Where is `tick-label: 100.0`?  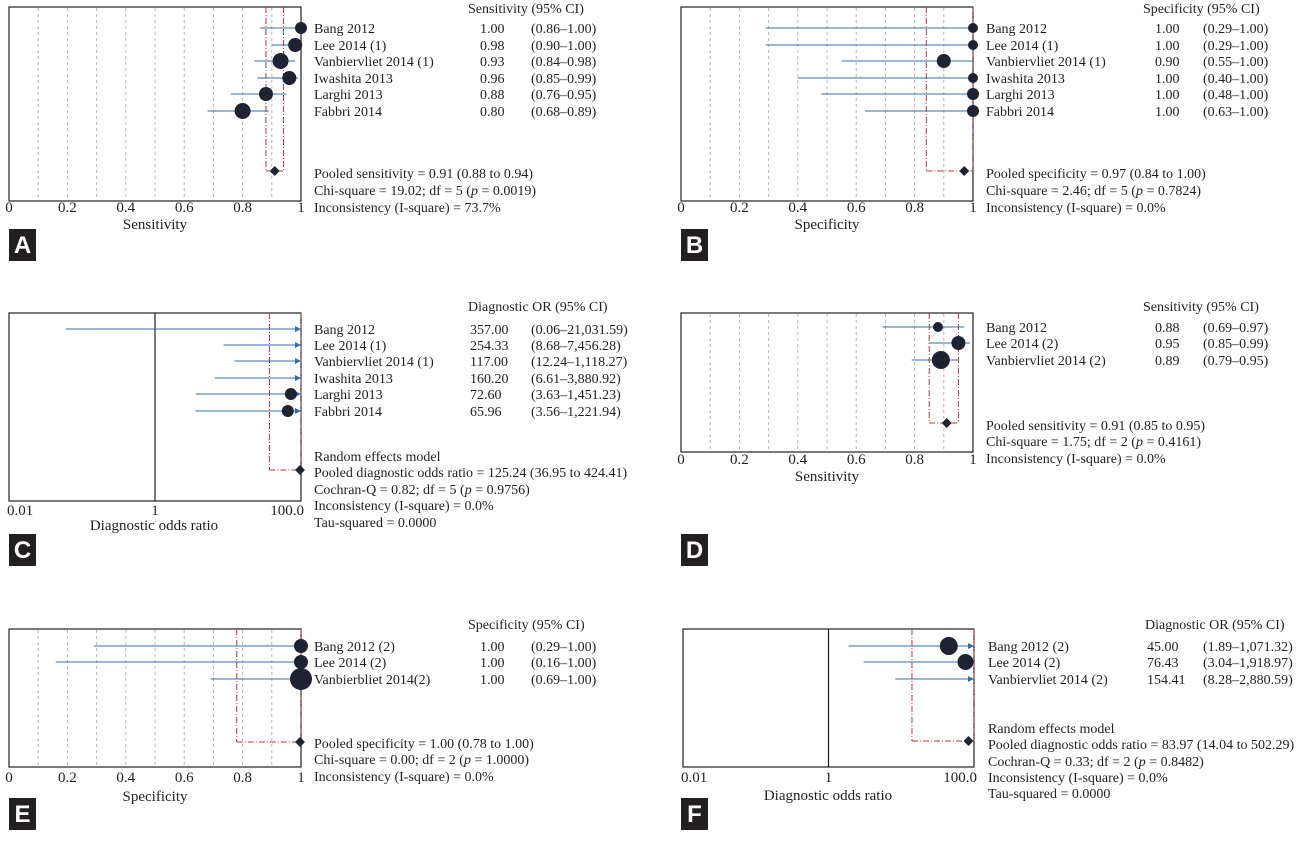
tick-label: 100.0 is located at coordinates (960, 778).